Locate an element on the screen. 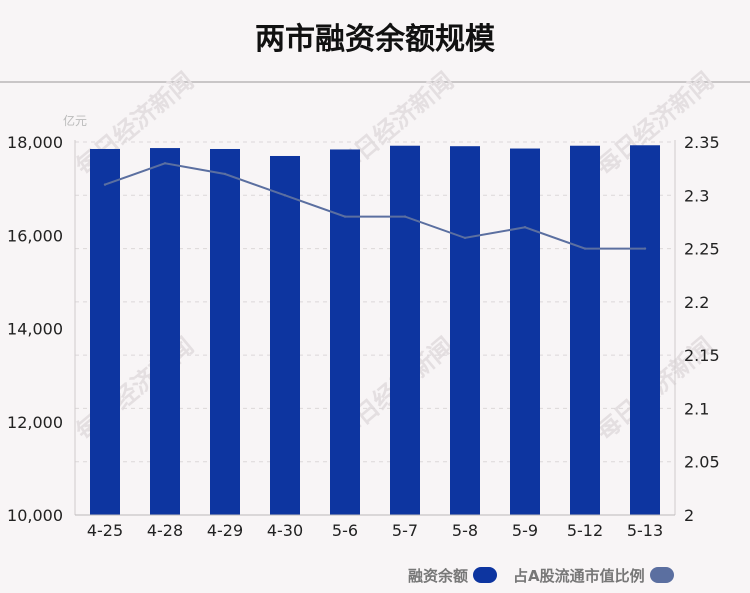 The height and width of the screenshot is (593, 750). x-tick-label: 4-29 is located at coordinates (225, 530).